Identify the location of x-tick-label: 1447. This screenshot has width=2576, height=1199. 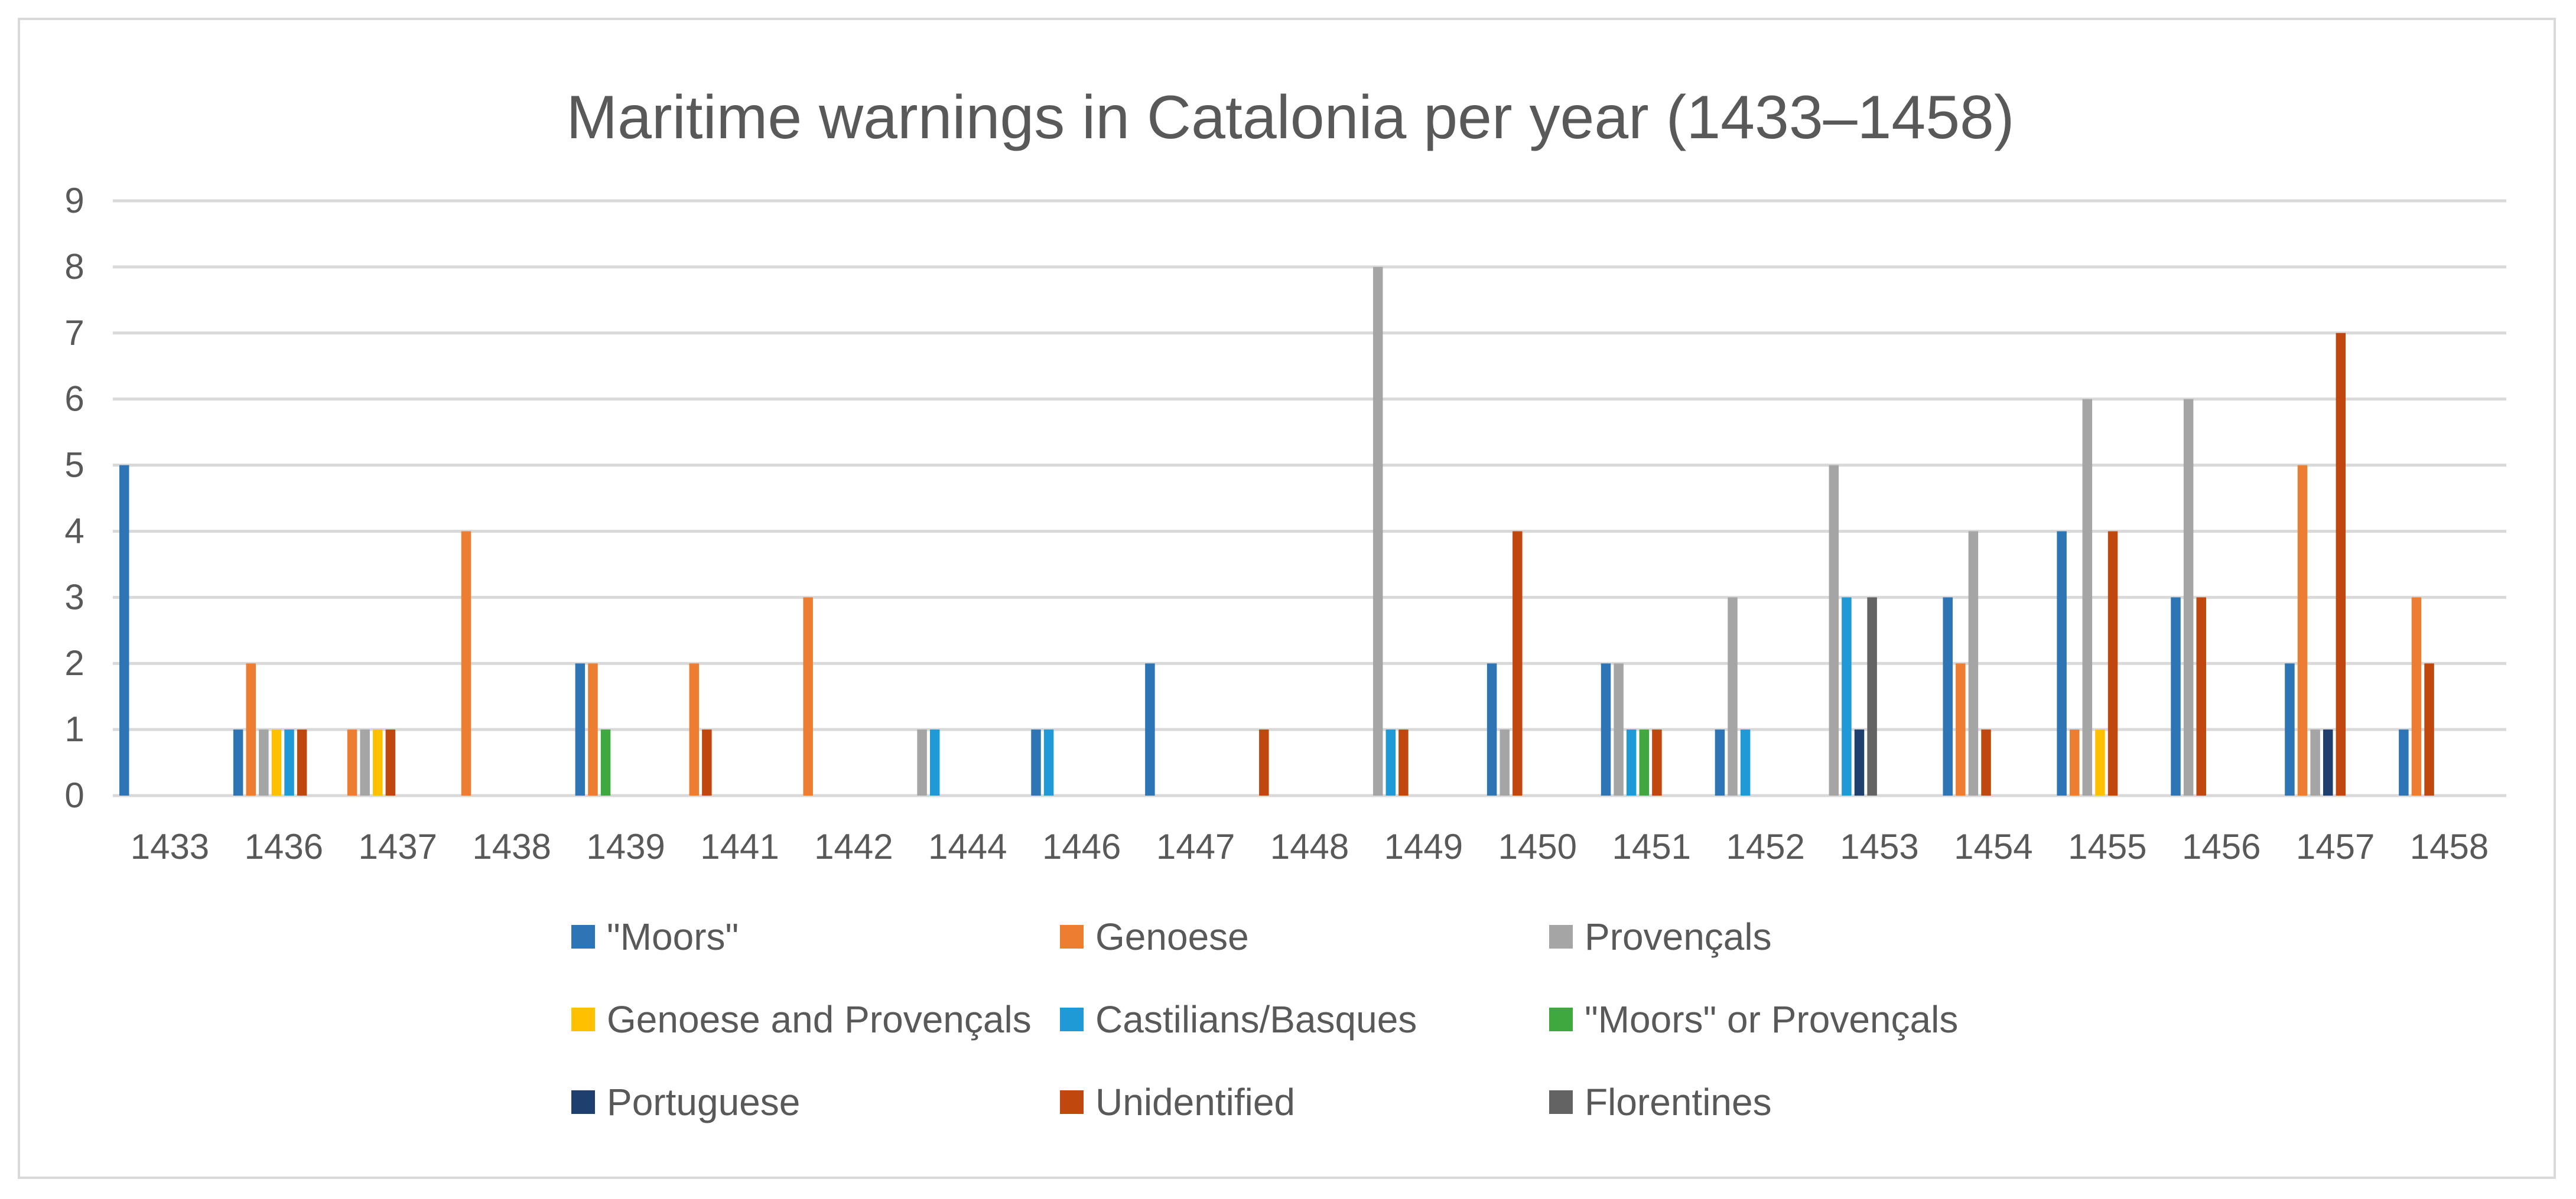
(1195, 847).